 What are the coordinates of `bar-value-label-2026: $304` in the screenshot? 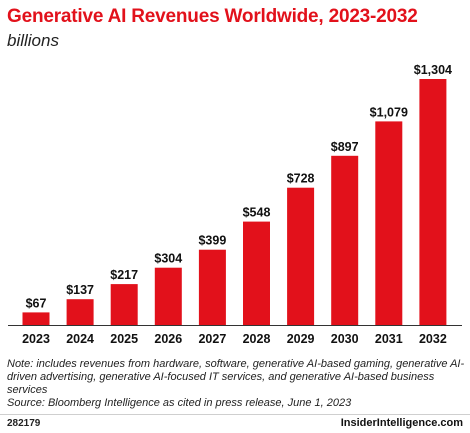 It's located at (168, 259).